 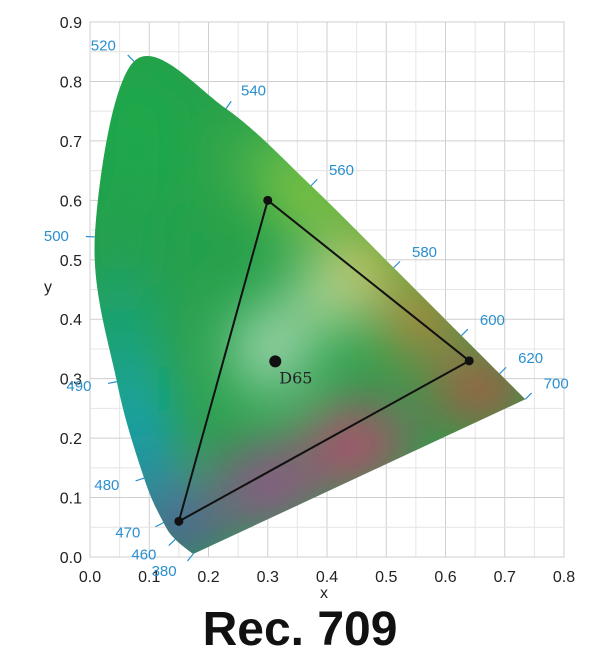 I want to click on white-point: D65, so click(x=290, y=371).